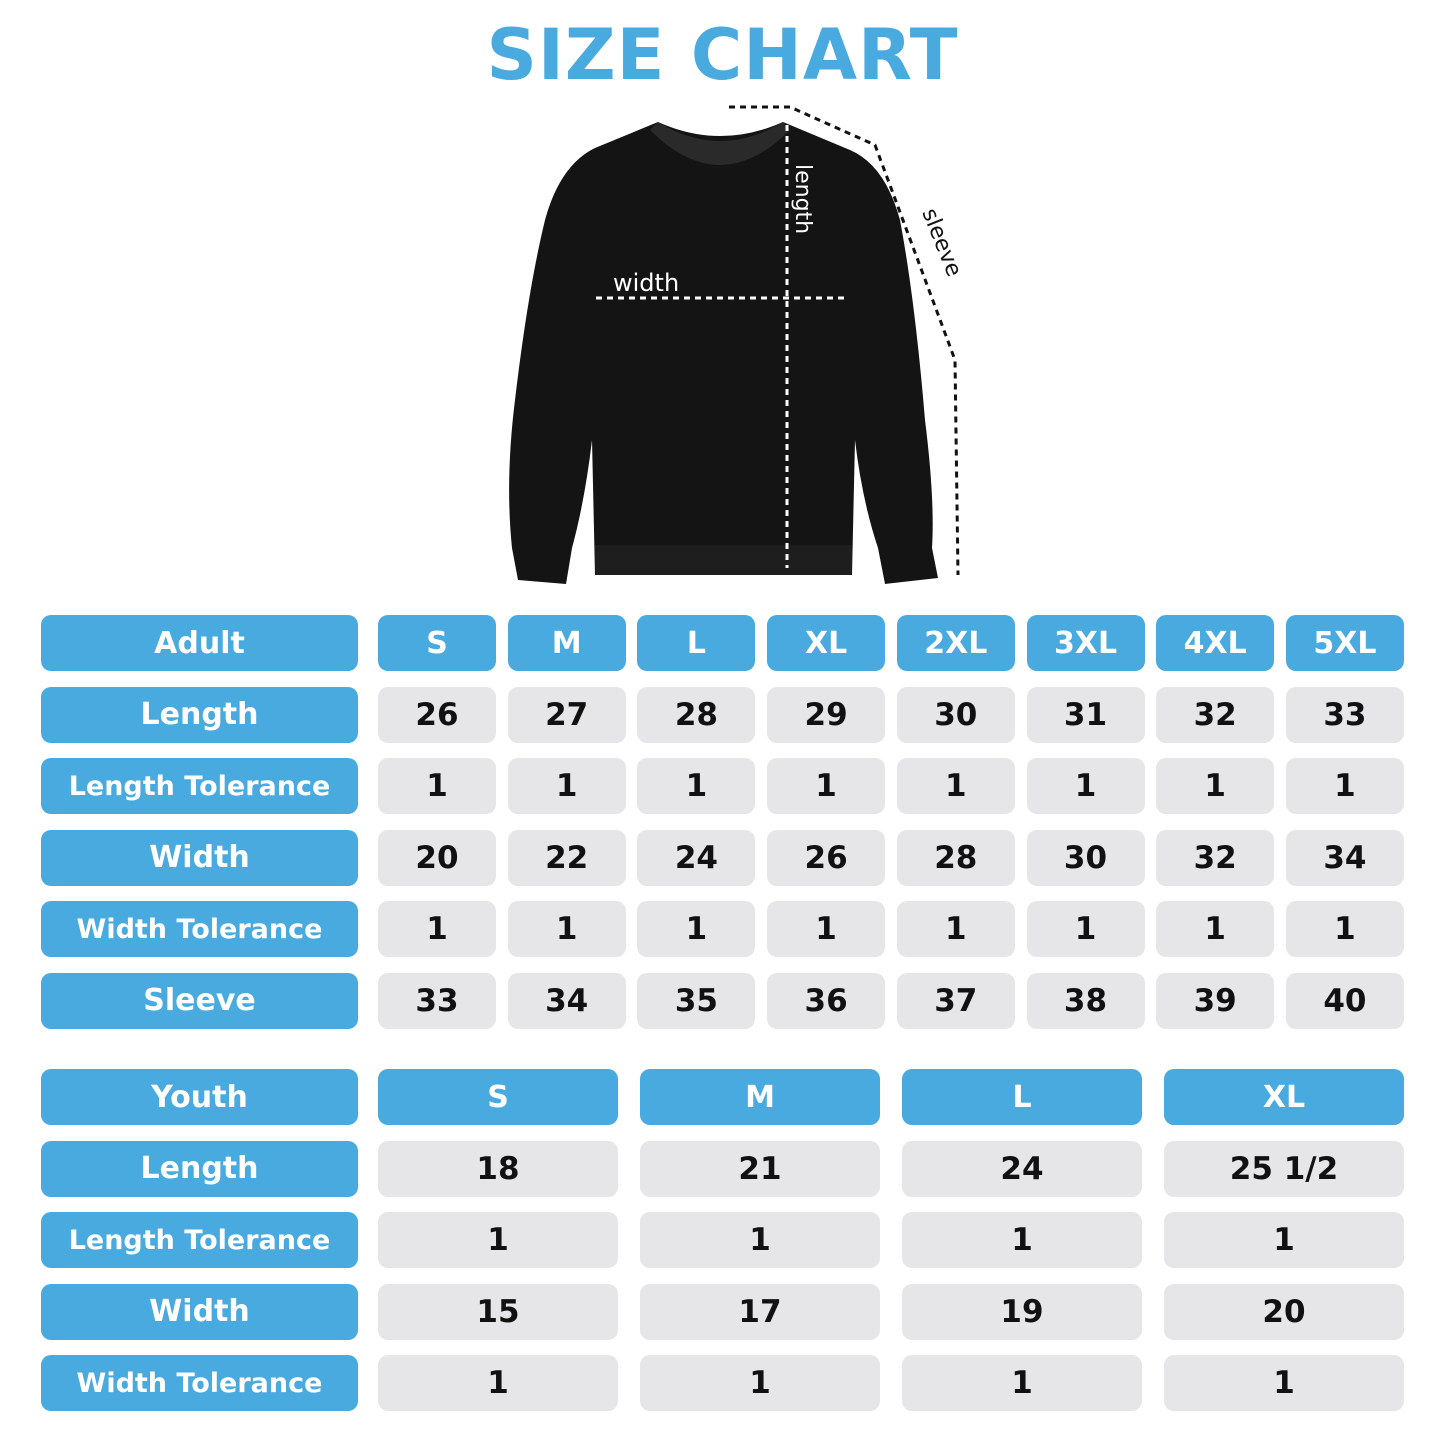 The height and width of the screenshot is (1445, 1445). Describe the element at coordinates (1022, 1311) in the screenshot. I see `table-cell: 19` at that location.